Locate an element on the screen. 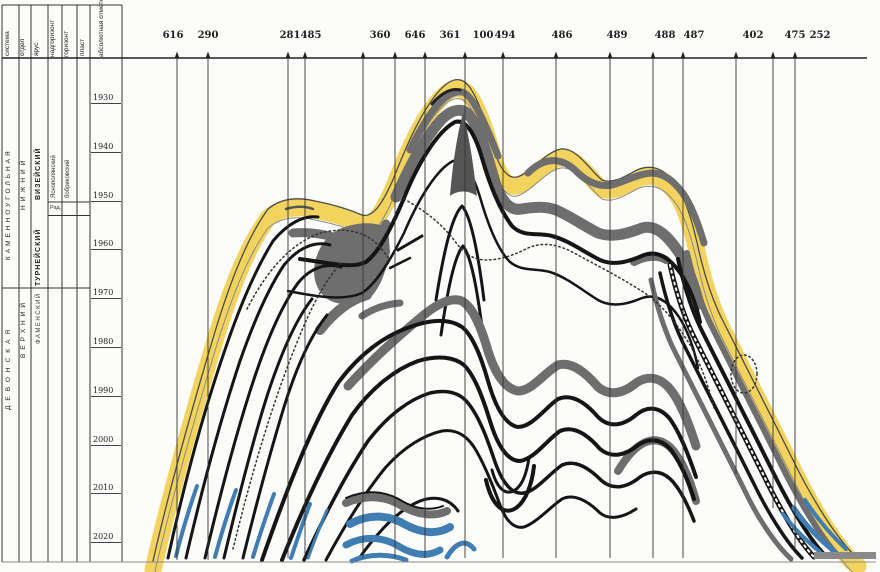 The height and width of the screenshot is (572, 880). black-dash-a is located at coordinates (410, 243).